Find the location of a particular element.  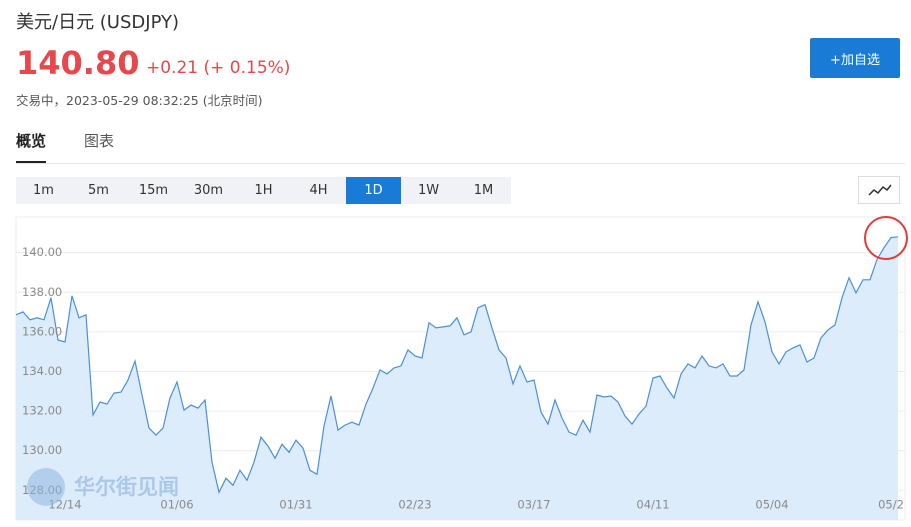

x-tick-label: 05/04 is located at coordinates (771, 505).